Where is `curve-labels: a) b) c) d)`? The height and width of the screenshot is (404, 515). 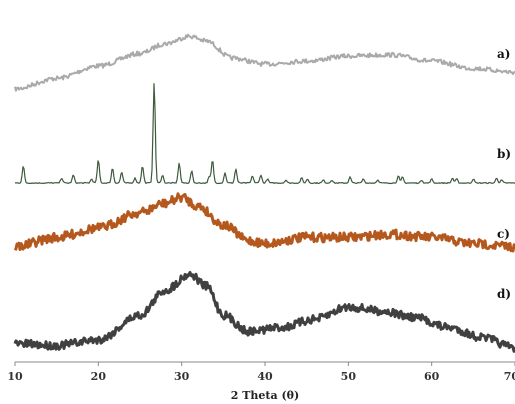
curve-labels: a) b) c) d) is located at coordinates (504, 174).